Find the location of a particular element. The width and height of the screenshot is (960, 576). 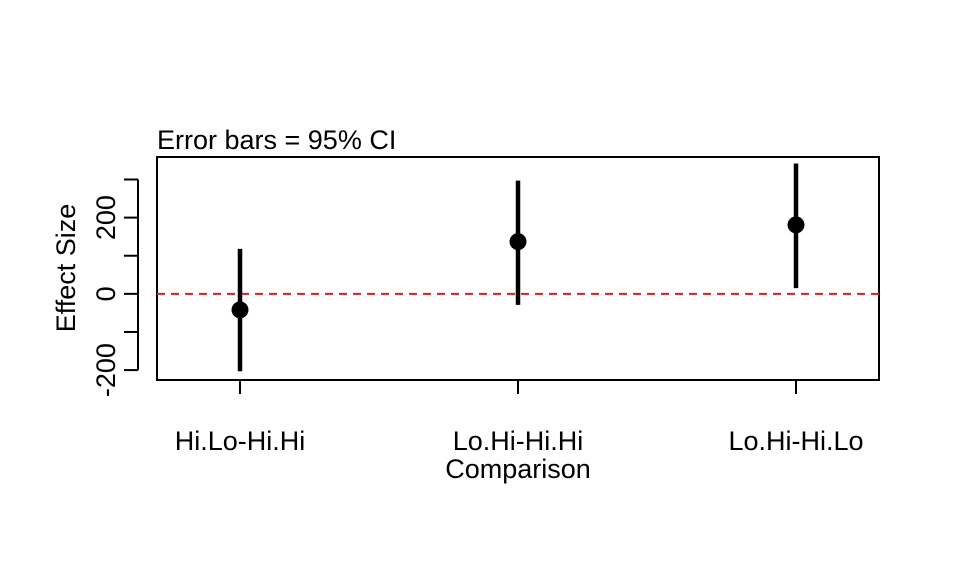

y-tick-label: 200 is located at coordinates (106, 217).